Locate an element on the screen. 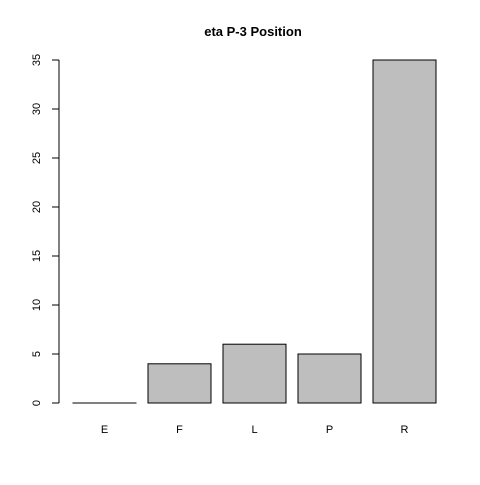  x-tick-label: P is located at coordinates (329, 430).